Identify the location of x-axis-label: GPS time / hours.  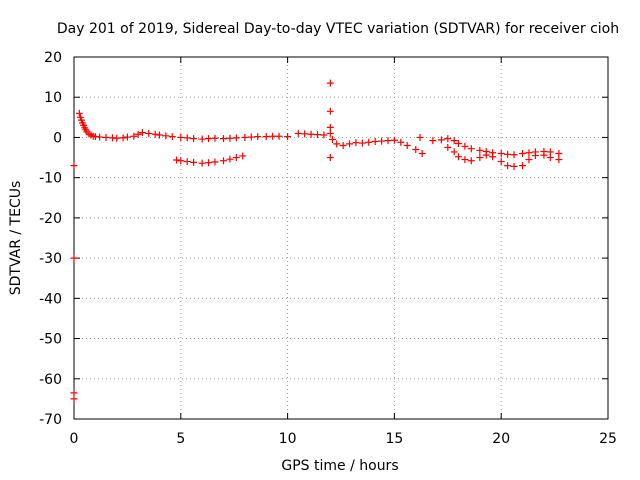
(339, 466).